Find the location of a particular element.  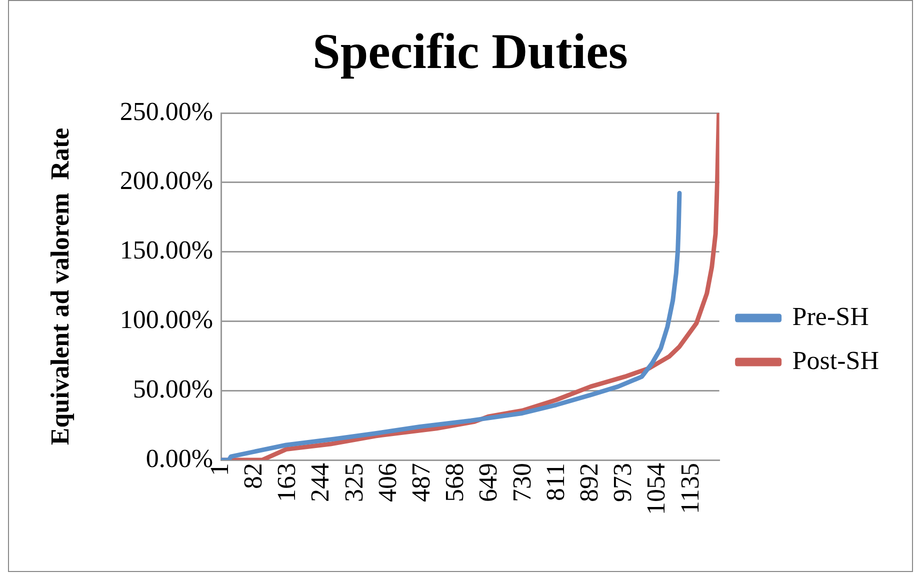

x-tick-label: 244 is located at coordinates (320, 482).